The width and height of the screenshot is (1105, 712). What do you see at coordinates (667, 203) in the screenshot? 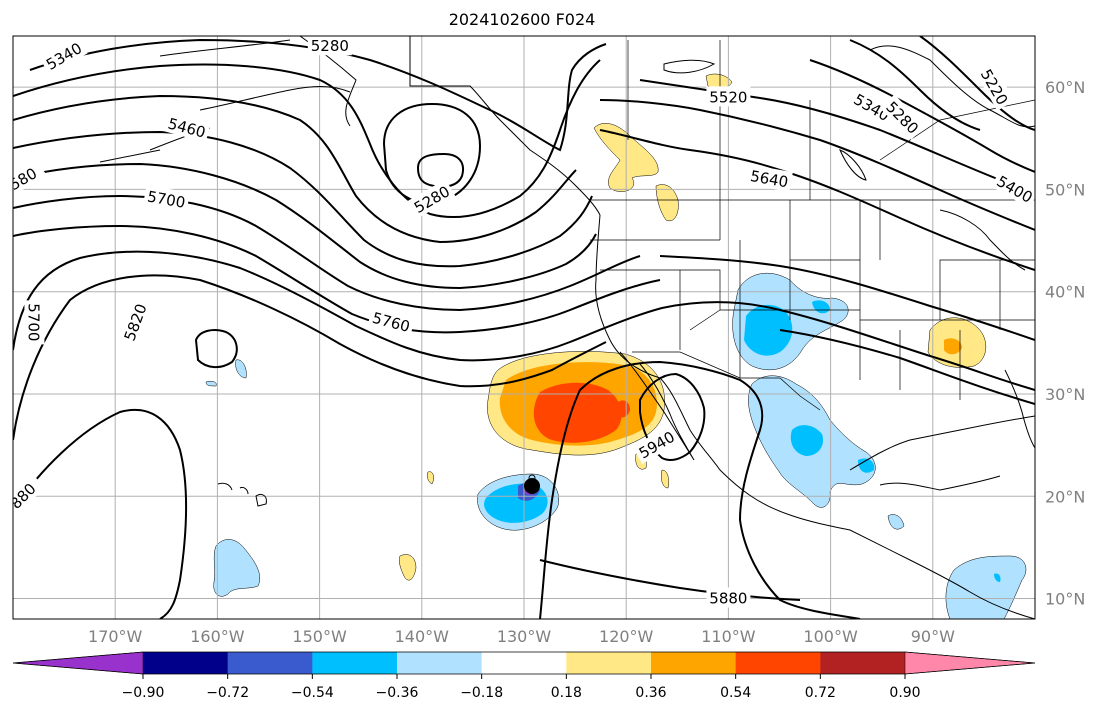
I see `warm-anomaly-bc` at bounding box center [667, 203].